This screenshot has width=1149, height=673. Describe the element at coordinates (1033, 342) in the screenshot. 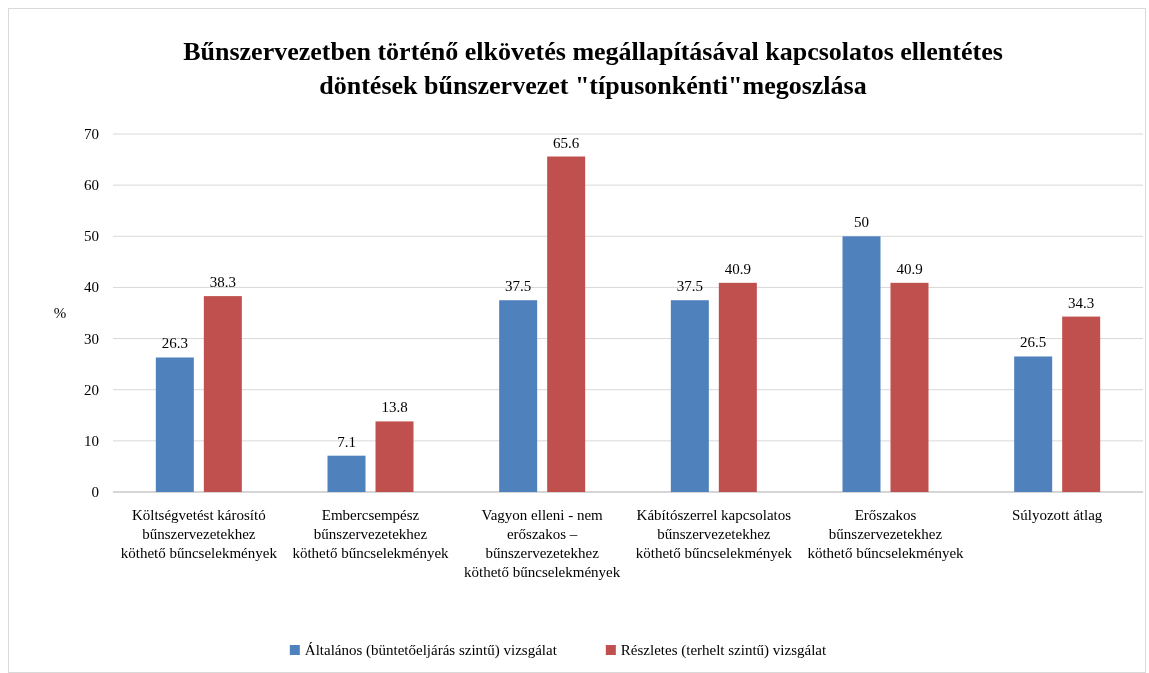

I see `data-label: 26.5` at that location.